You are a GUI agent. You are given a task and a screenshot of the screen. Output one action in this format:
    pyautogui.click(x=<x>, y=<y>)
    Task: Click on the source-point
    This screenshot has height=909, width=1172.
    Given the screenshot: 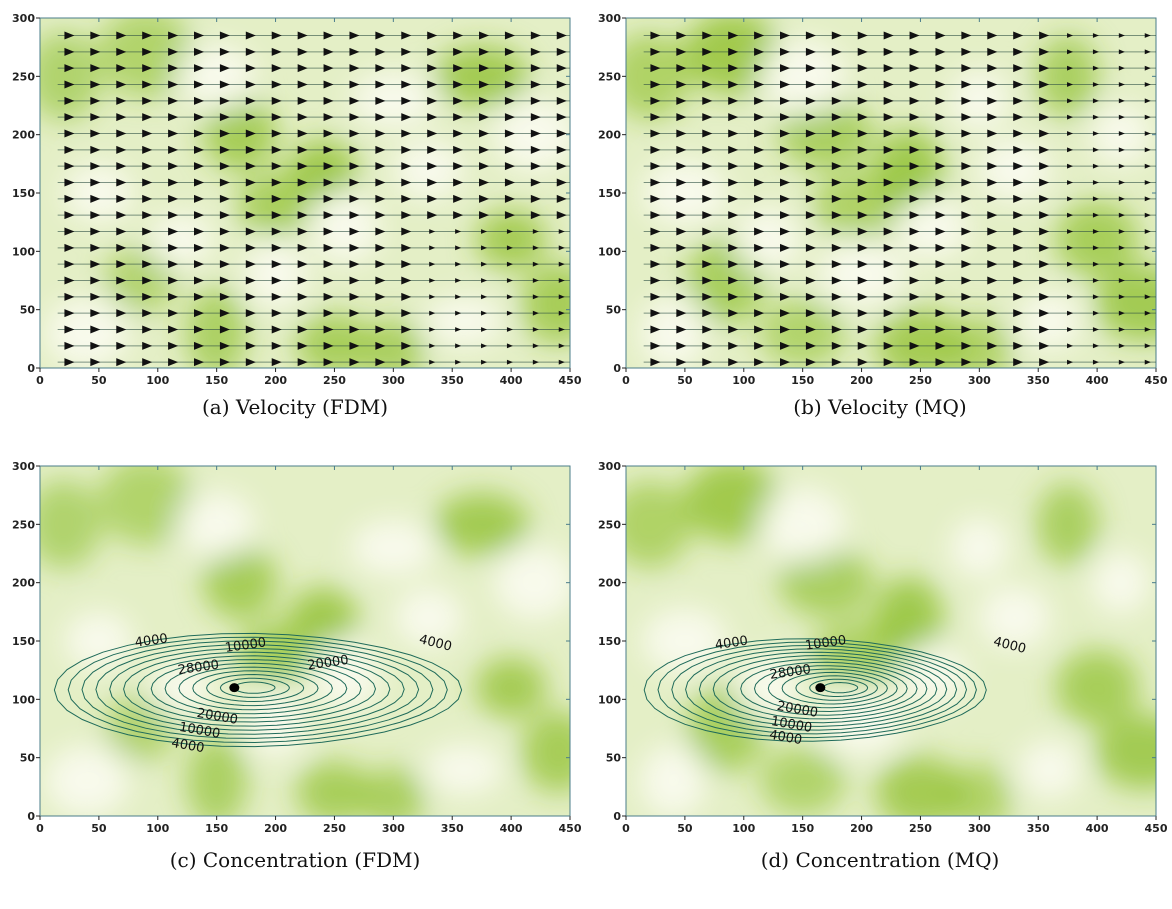 What is the action you would take?
    pyautogui.click(x=234, y=688)
    